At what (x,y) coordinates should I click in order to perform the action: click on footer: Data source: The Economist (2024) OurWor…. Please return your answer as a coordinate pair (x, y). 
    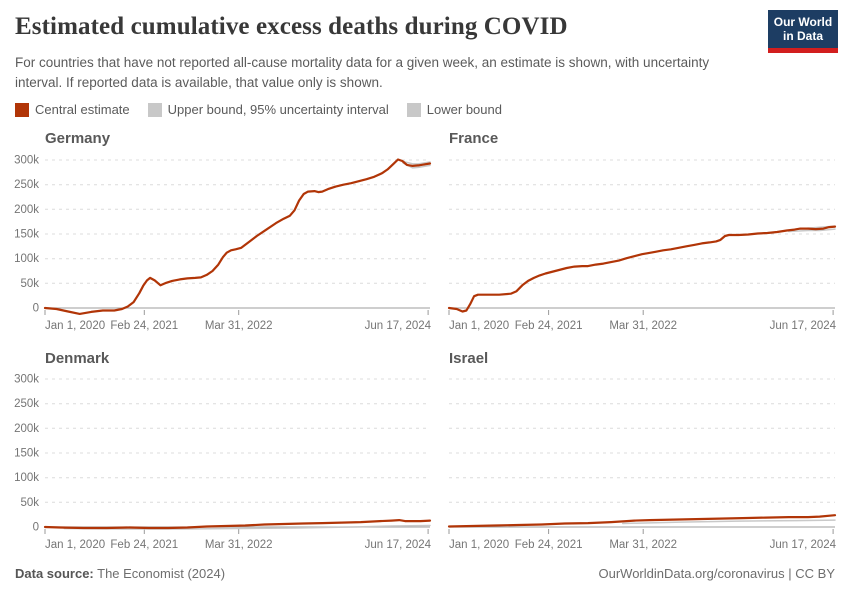
    Looking at the image, I should click on (425, 573).